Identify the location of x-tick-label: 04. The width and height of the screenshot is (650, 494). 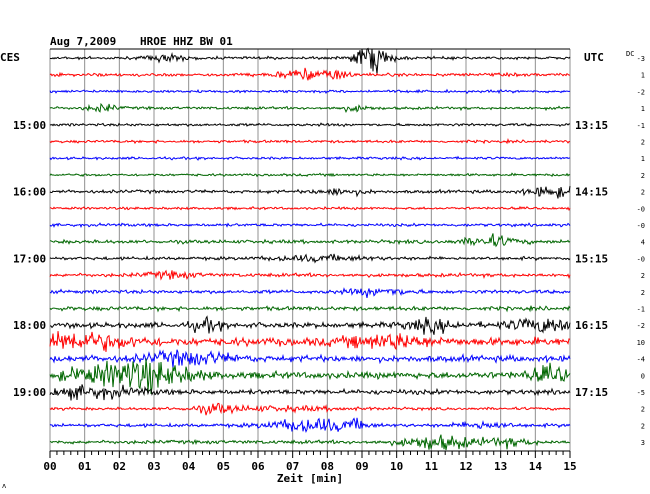
(189, 466).